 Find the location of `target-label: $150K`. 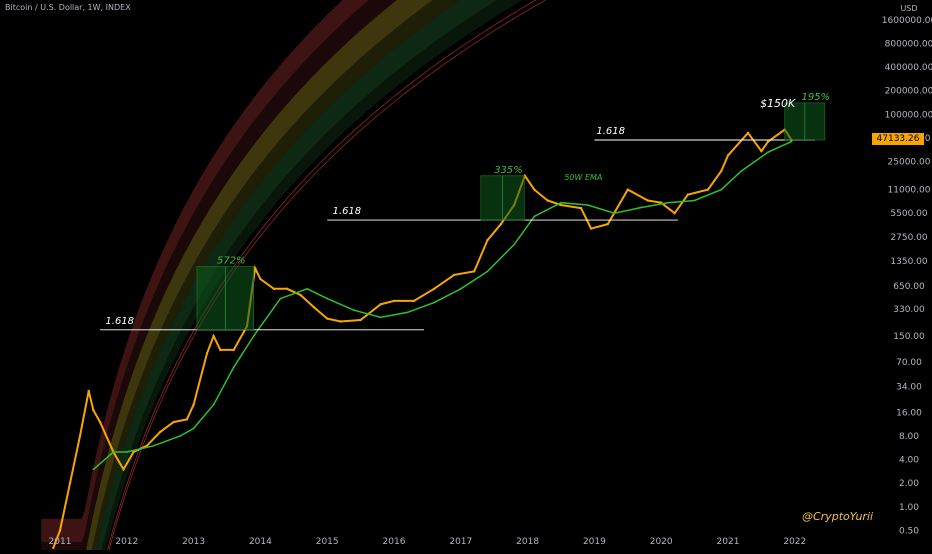

target-label: $150K is located at coordinates (778, 103).